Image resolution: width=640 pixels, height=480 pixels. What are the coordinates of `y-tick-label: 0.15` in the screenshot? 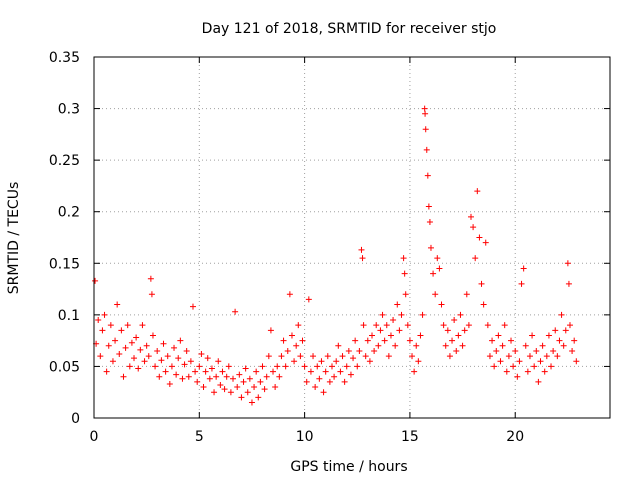 It's located at (64, 264).